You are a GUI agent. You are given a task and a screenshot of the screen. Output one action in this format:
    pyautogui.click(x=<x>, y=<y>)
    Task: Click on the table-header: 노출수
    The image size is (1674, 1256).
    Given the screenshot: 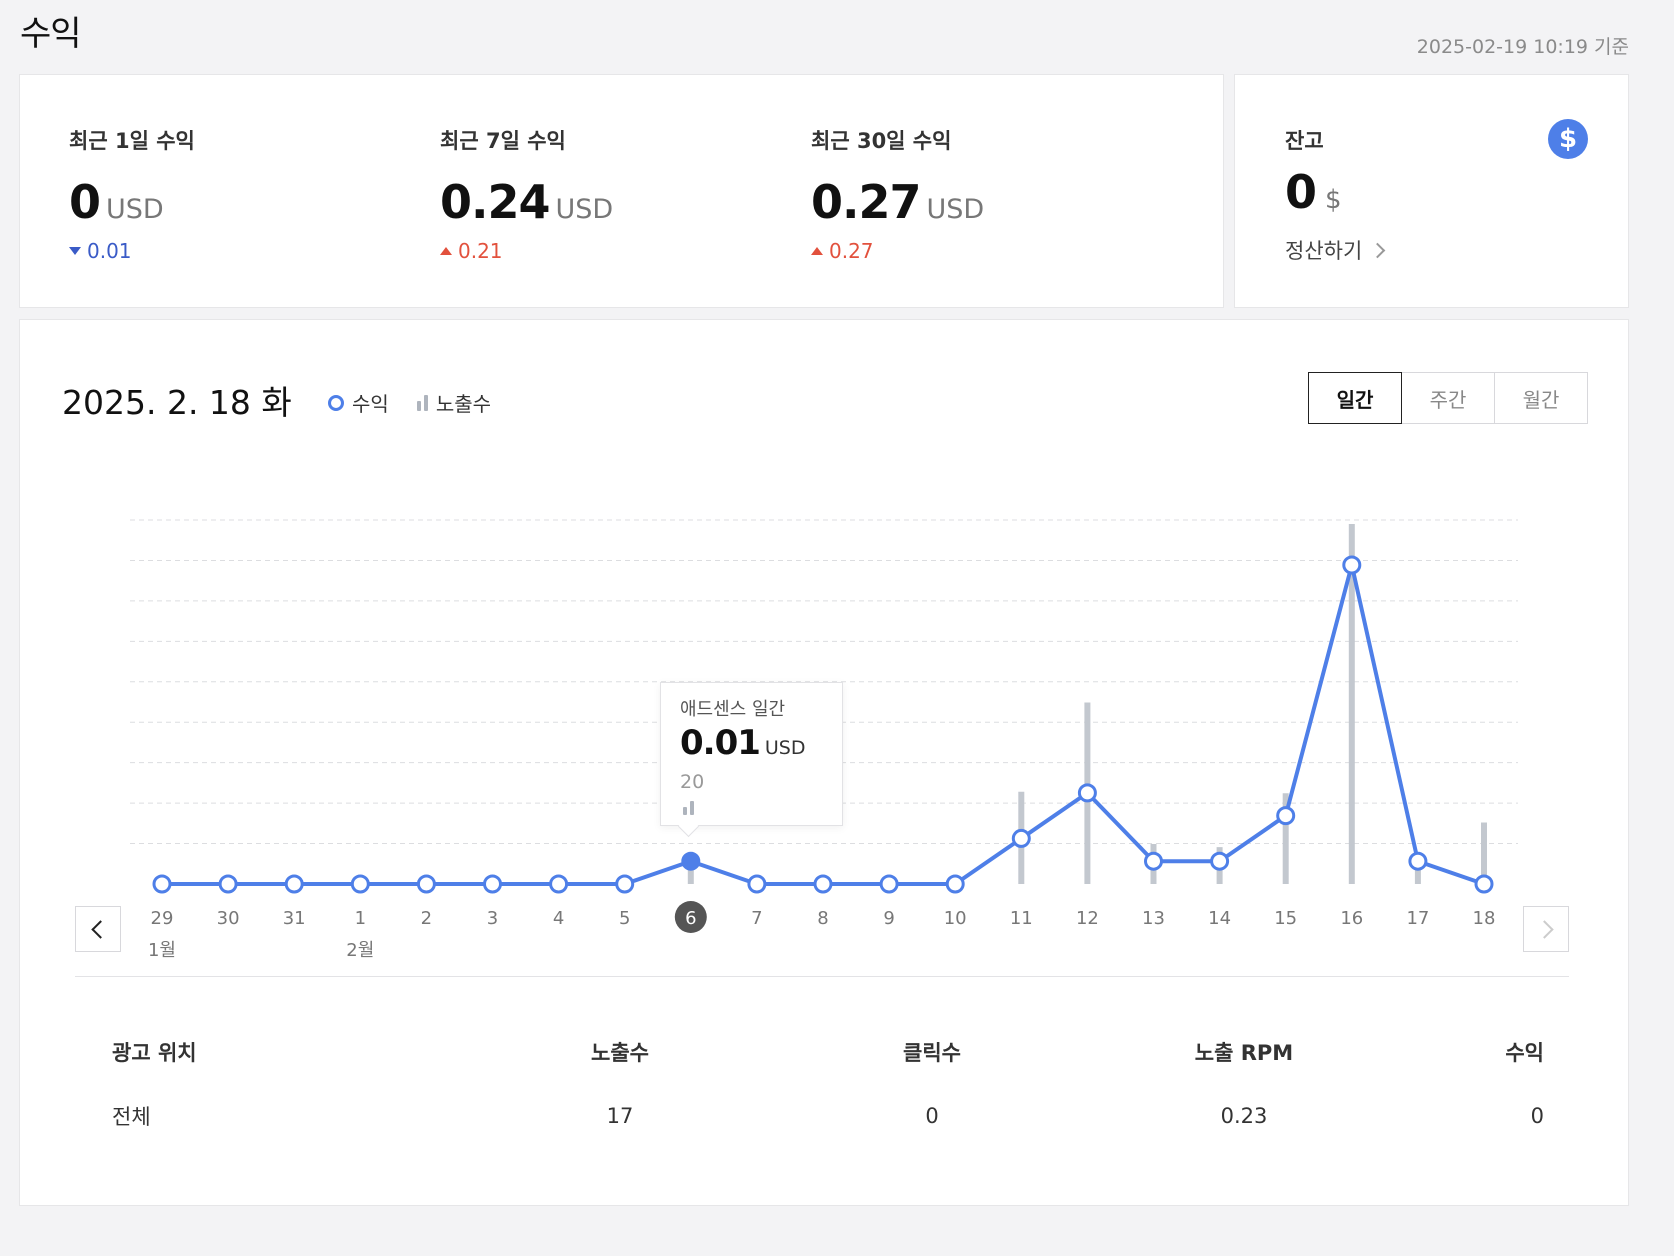 What is the action you would take?
    pyautogui.click(x=620, y=1053)
    